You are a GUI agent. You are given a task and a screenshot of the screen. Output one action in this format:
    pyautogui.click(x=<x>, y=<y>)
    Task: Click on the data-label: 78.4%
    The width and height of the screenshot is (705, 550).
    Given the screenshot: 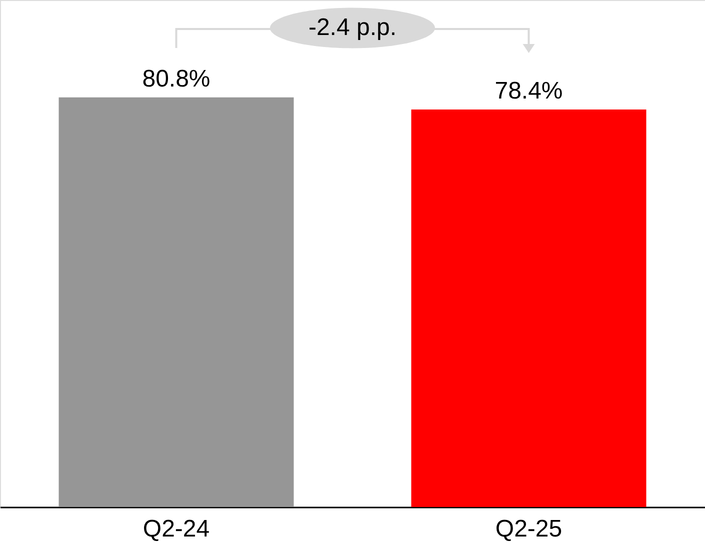 What is the action you would take?
    pyautogui.click(x=528, y=91)
    